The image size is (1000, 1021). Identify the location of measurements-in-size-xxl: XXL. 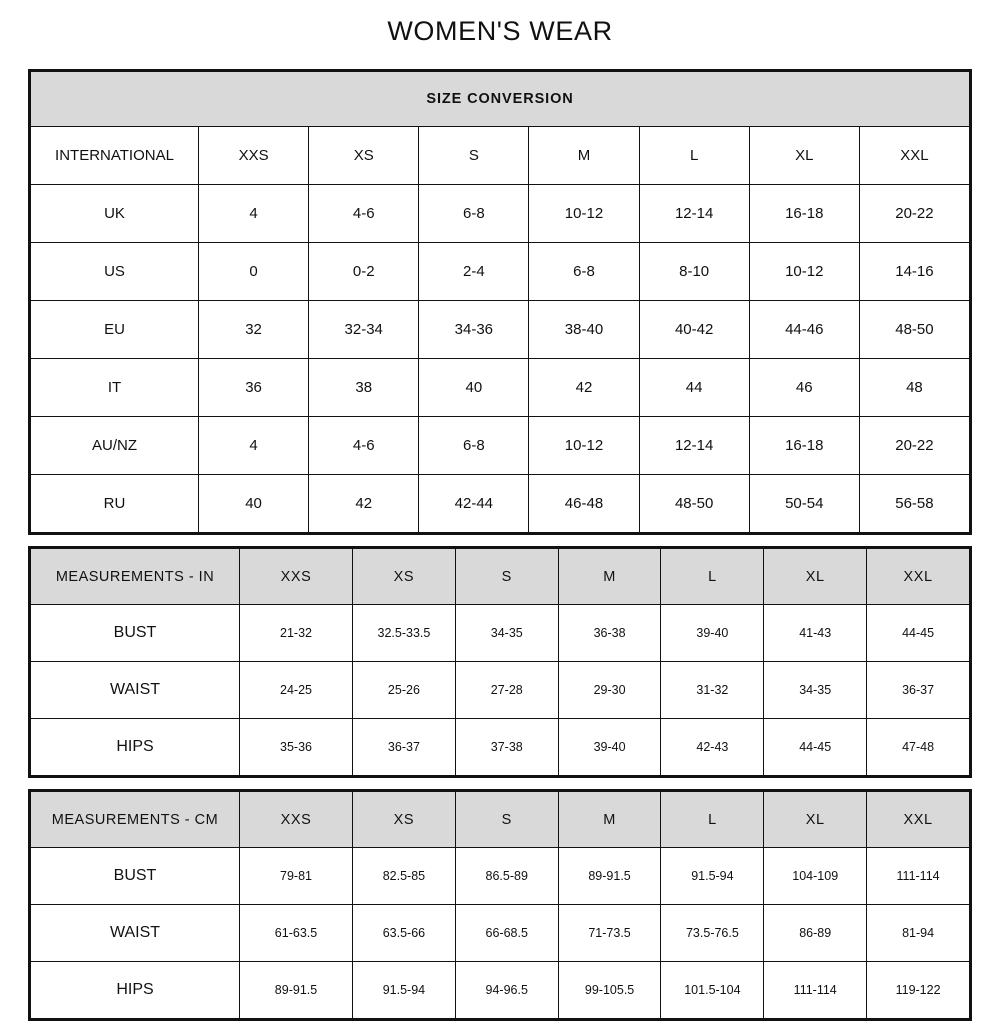
(918, 576).